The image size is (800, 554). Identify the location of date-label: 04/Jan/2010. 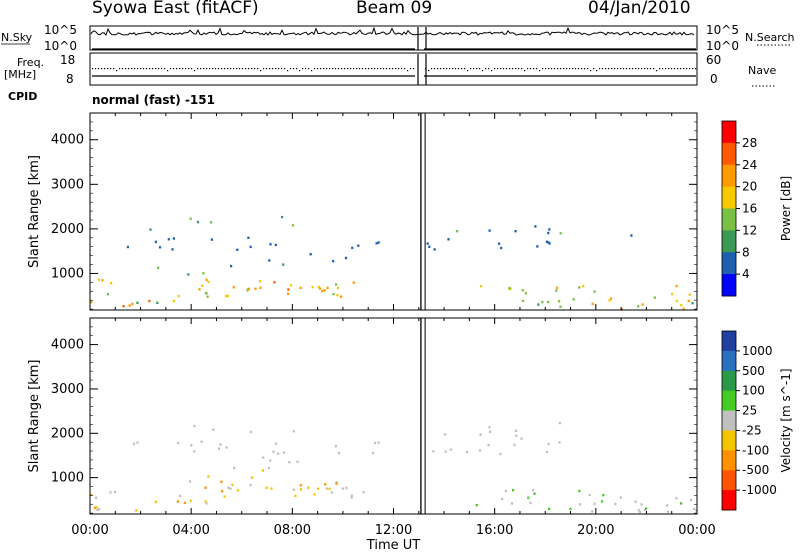
(639, 9).